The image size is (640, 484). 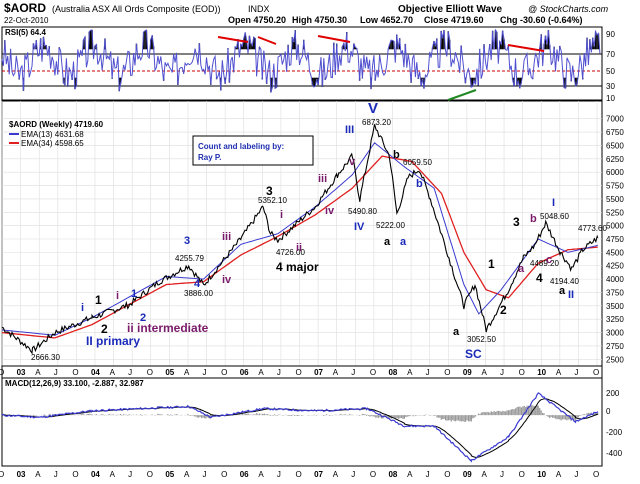 What do you see at coordinates (592, 228) in the screenshot?
I see `price-label-4773: 4773.60` at bounding box center [592, 228].